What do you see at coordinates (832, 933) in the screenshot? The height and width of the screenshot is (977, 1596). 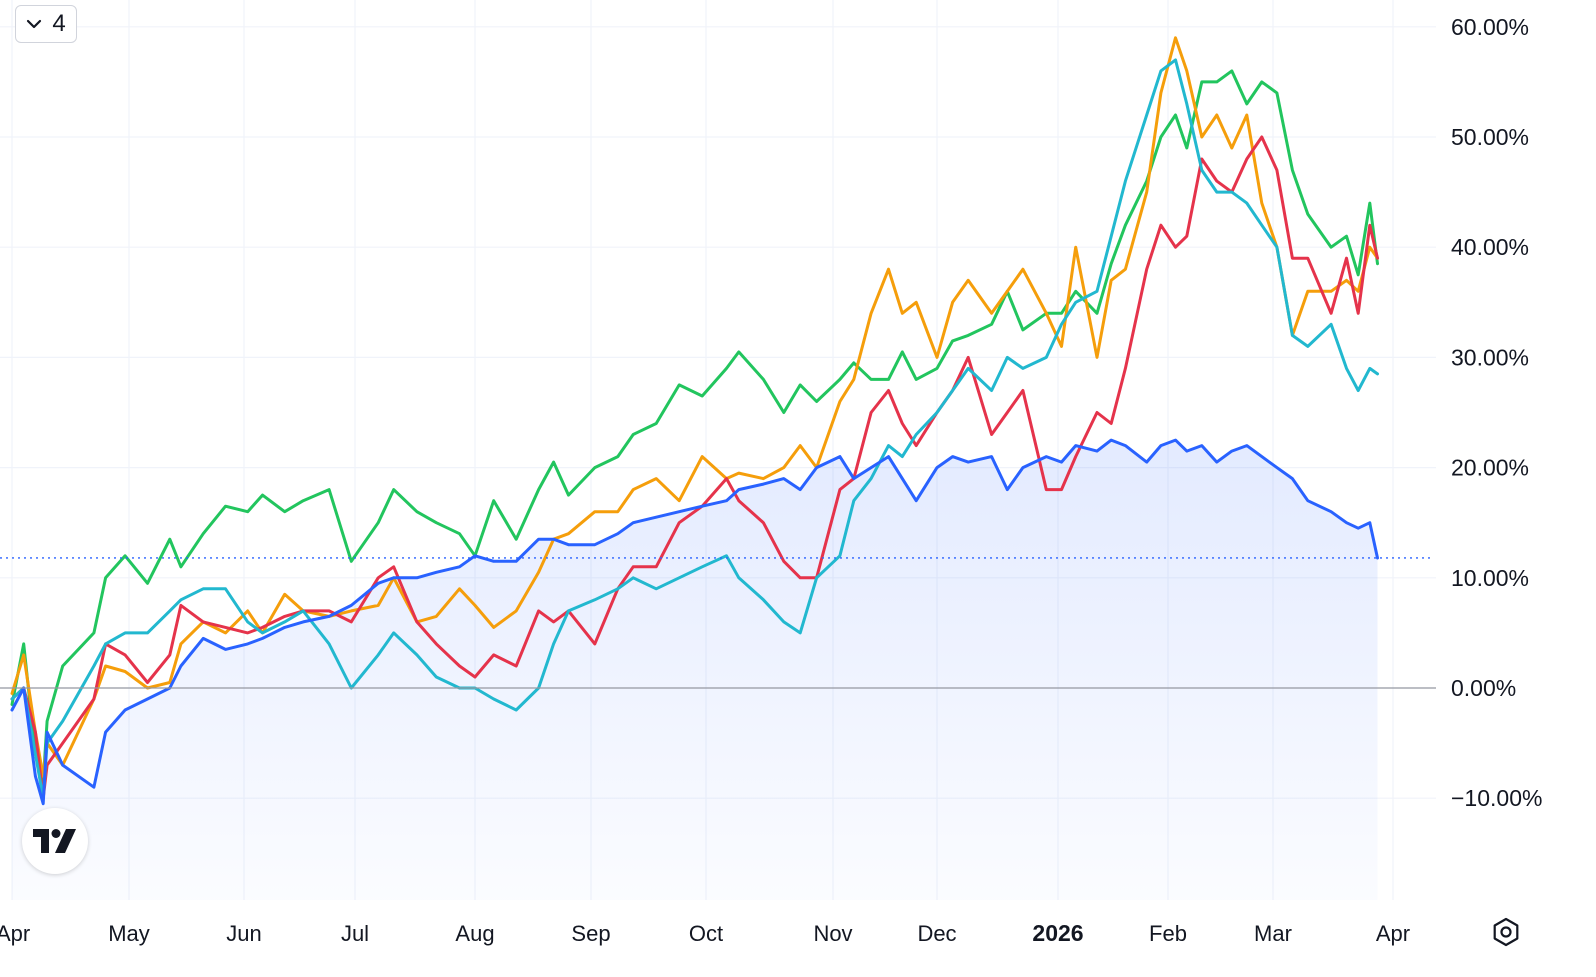 I see `x-tick-label: Nov` at bounding box center [832, 933].